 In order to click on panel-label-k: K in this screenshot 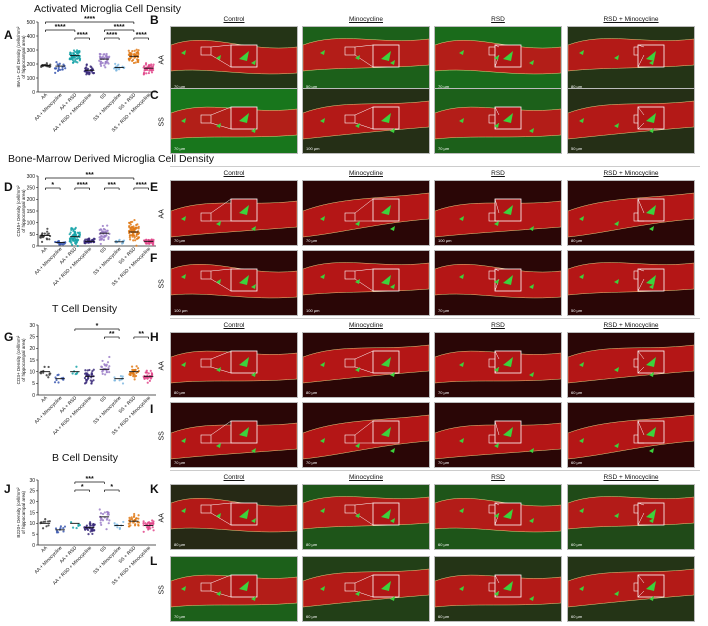, I will do `click(154, 489)`.